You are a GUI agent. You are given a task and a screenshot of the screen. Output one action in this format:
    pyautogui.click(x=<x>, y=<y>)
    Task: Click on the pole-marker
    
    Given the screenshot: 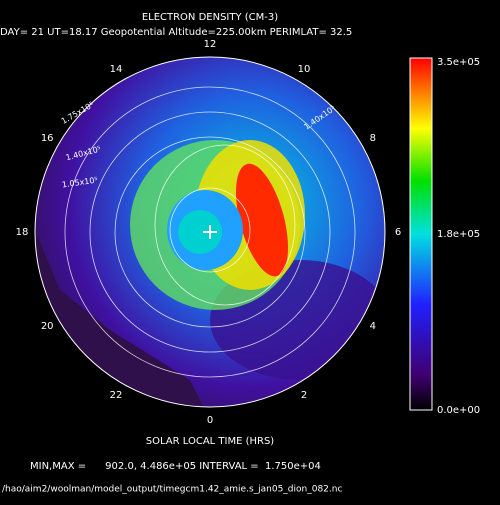 What is the action you would take?
    pyautogui.click(x=210, y=232)
    